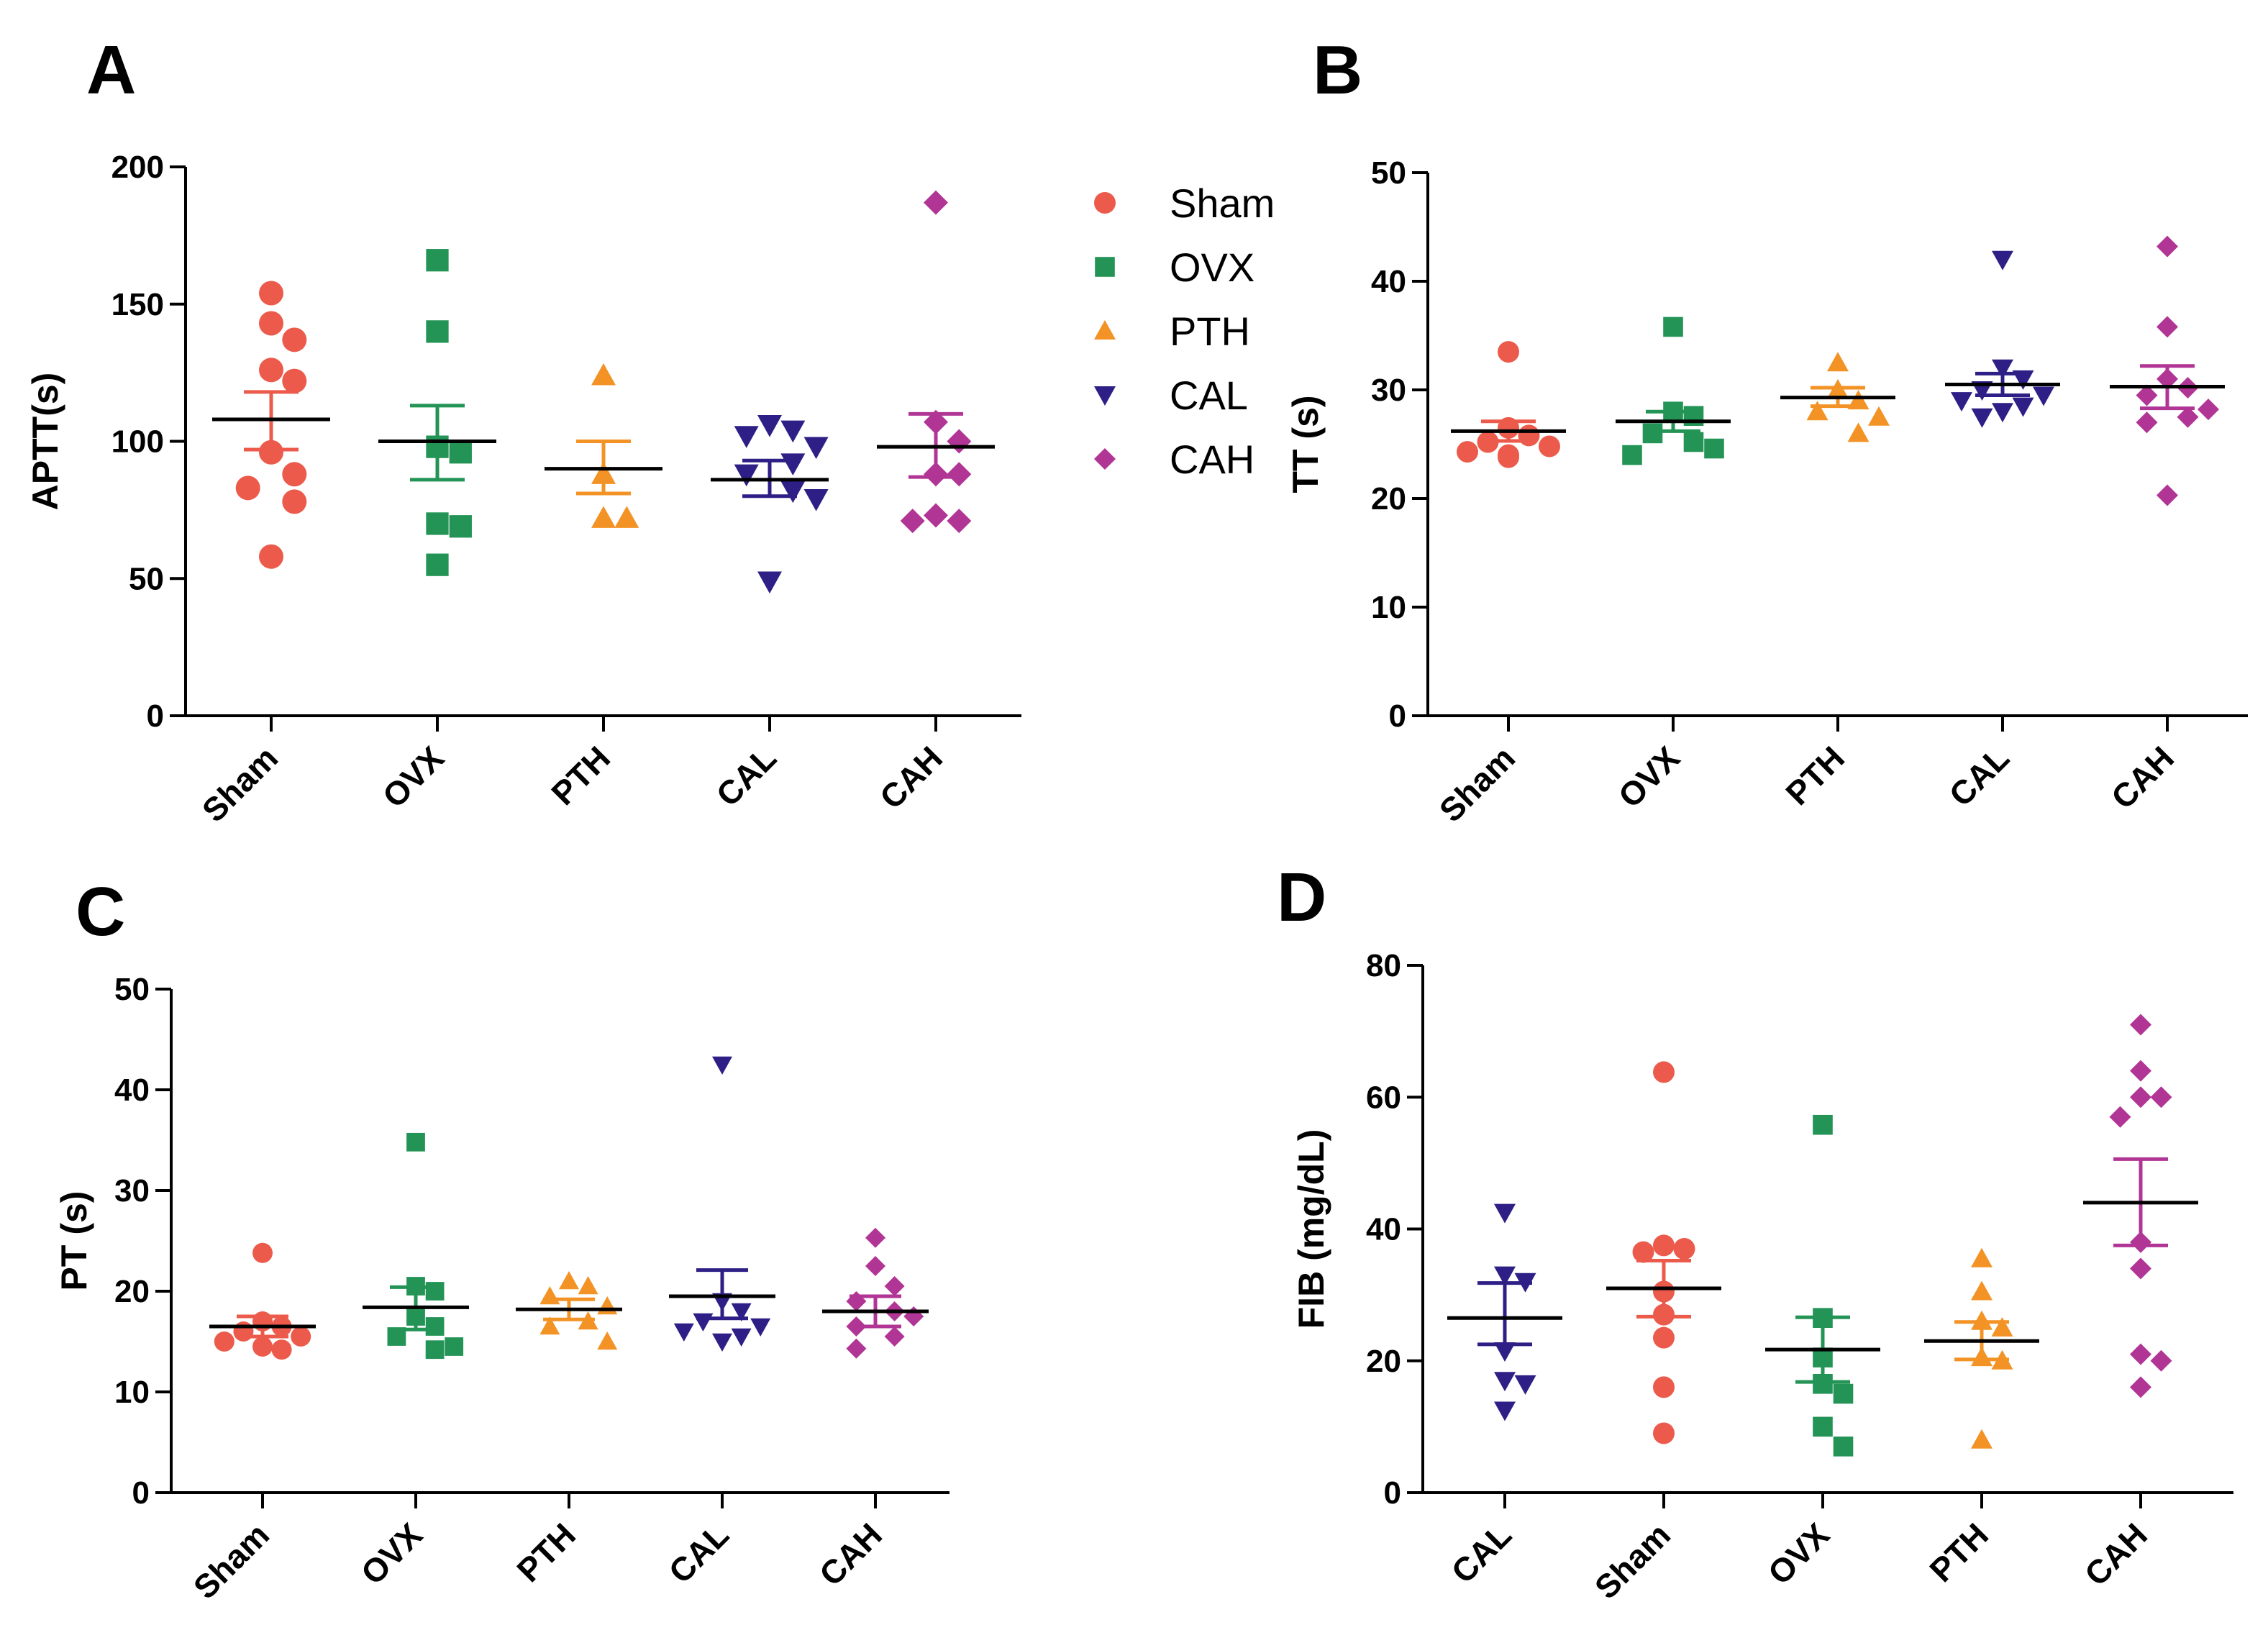  Describe the element at coordinates (1958, 1552) in the screenshot. I see `x-tick-label: PTH` at that location.